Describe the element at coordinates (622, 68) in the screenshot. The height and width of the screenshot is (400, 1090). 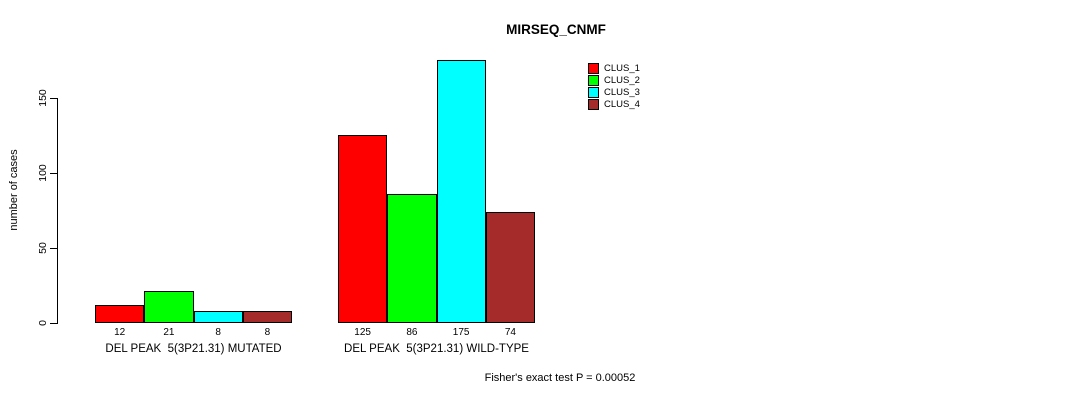
I see `legend-label: CLUS_1` at that location.